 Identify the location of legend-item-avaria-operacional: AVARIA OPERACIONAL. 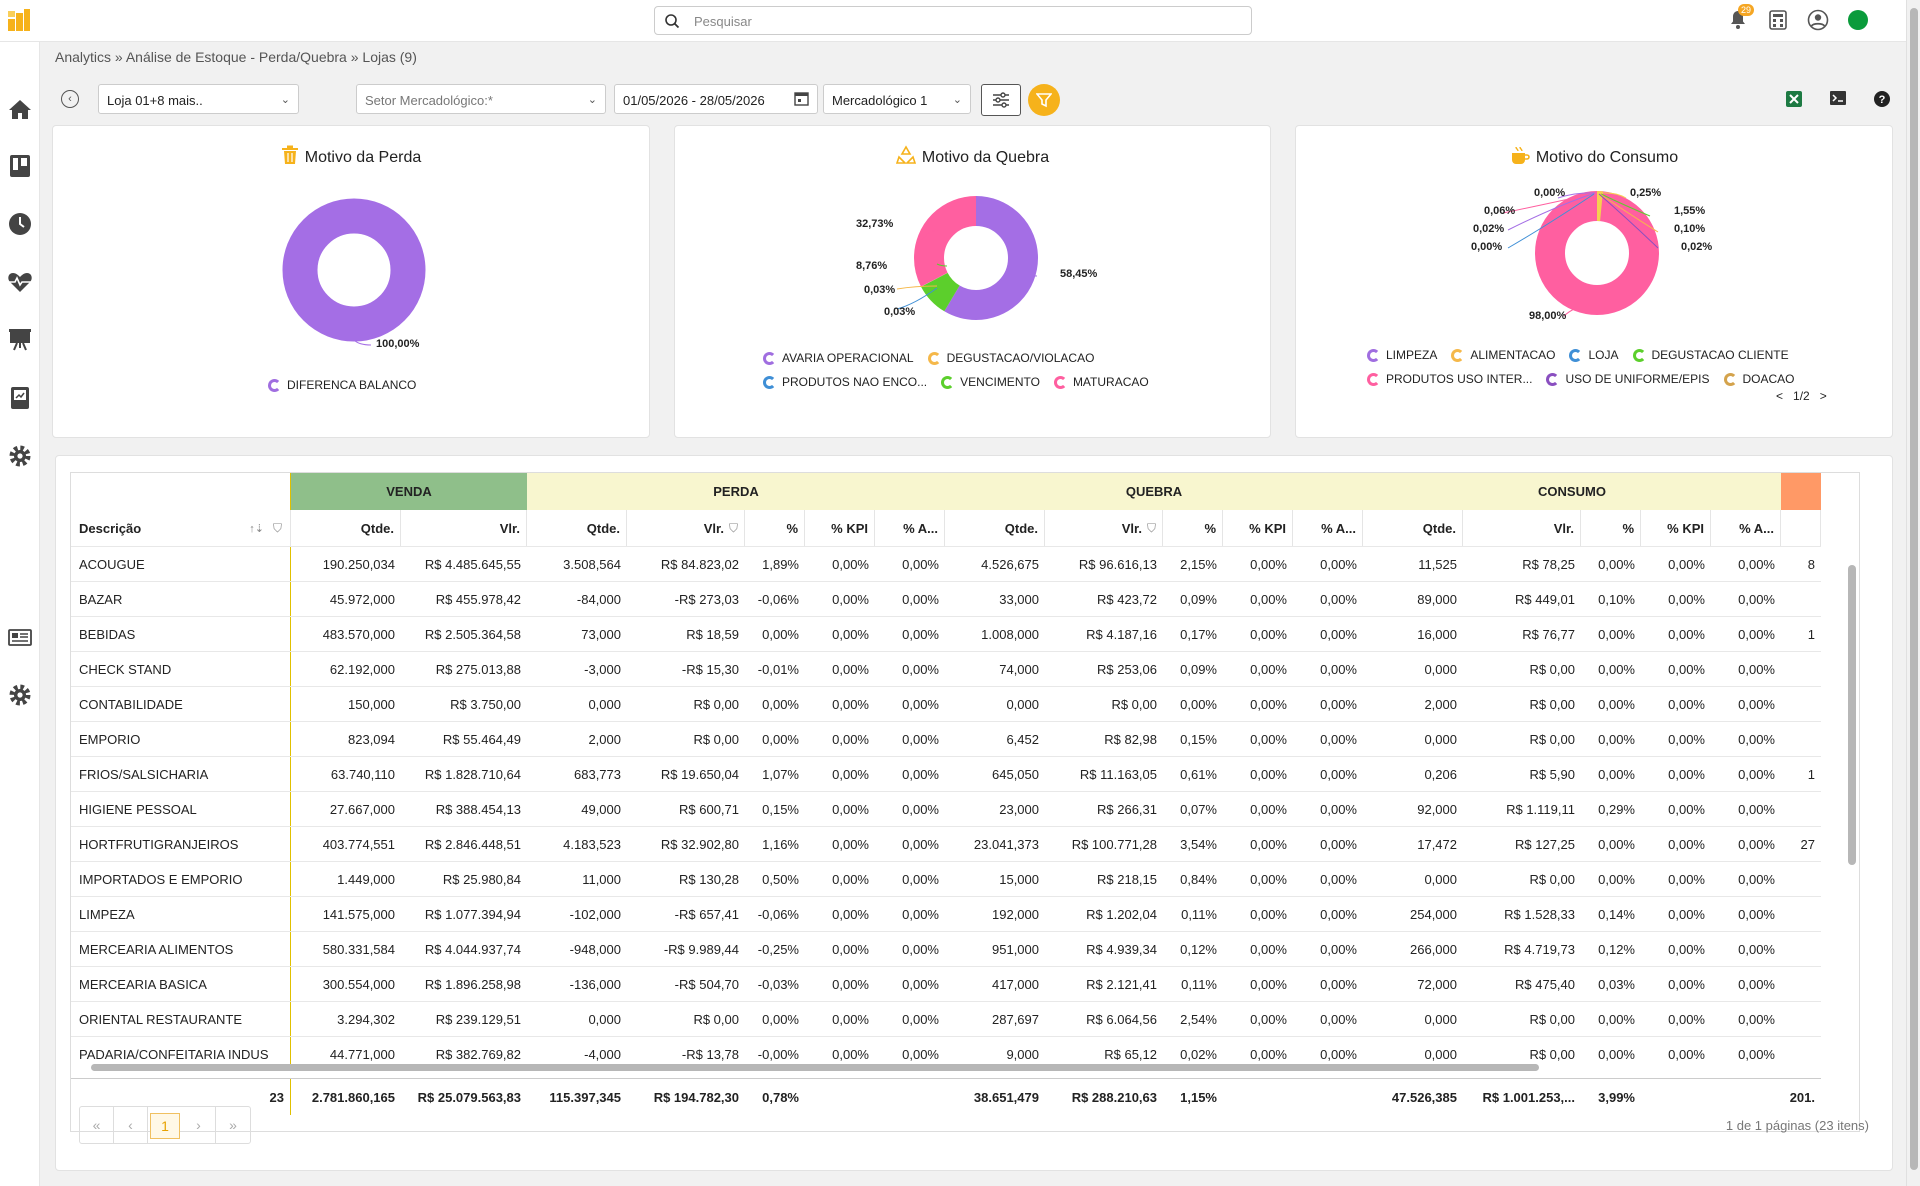
(838, 358).